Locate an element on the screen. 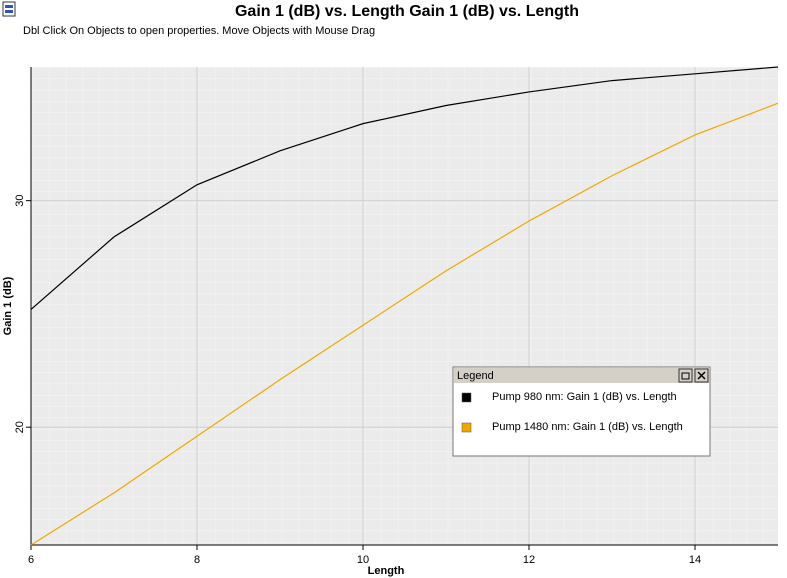  window-icon is located at coordinates (9, 9).